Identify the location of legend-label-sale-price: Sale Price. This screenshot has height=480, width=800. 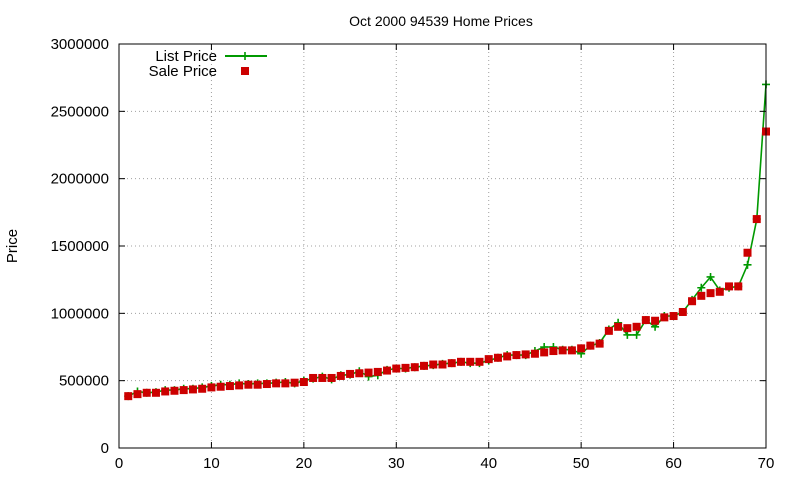
(183, 71).